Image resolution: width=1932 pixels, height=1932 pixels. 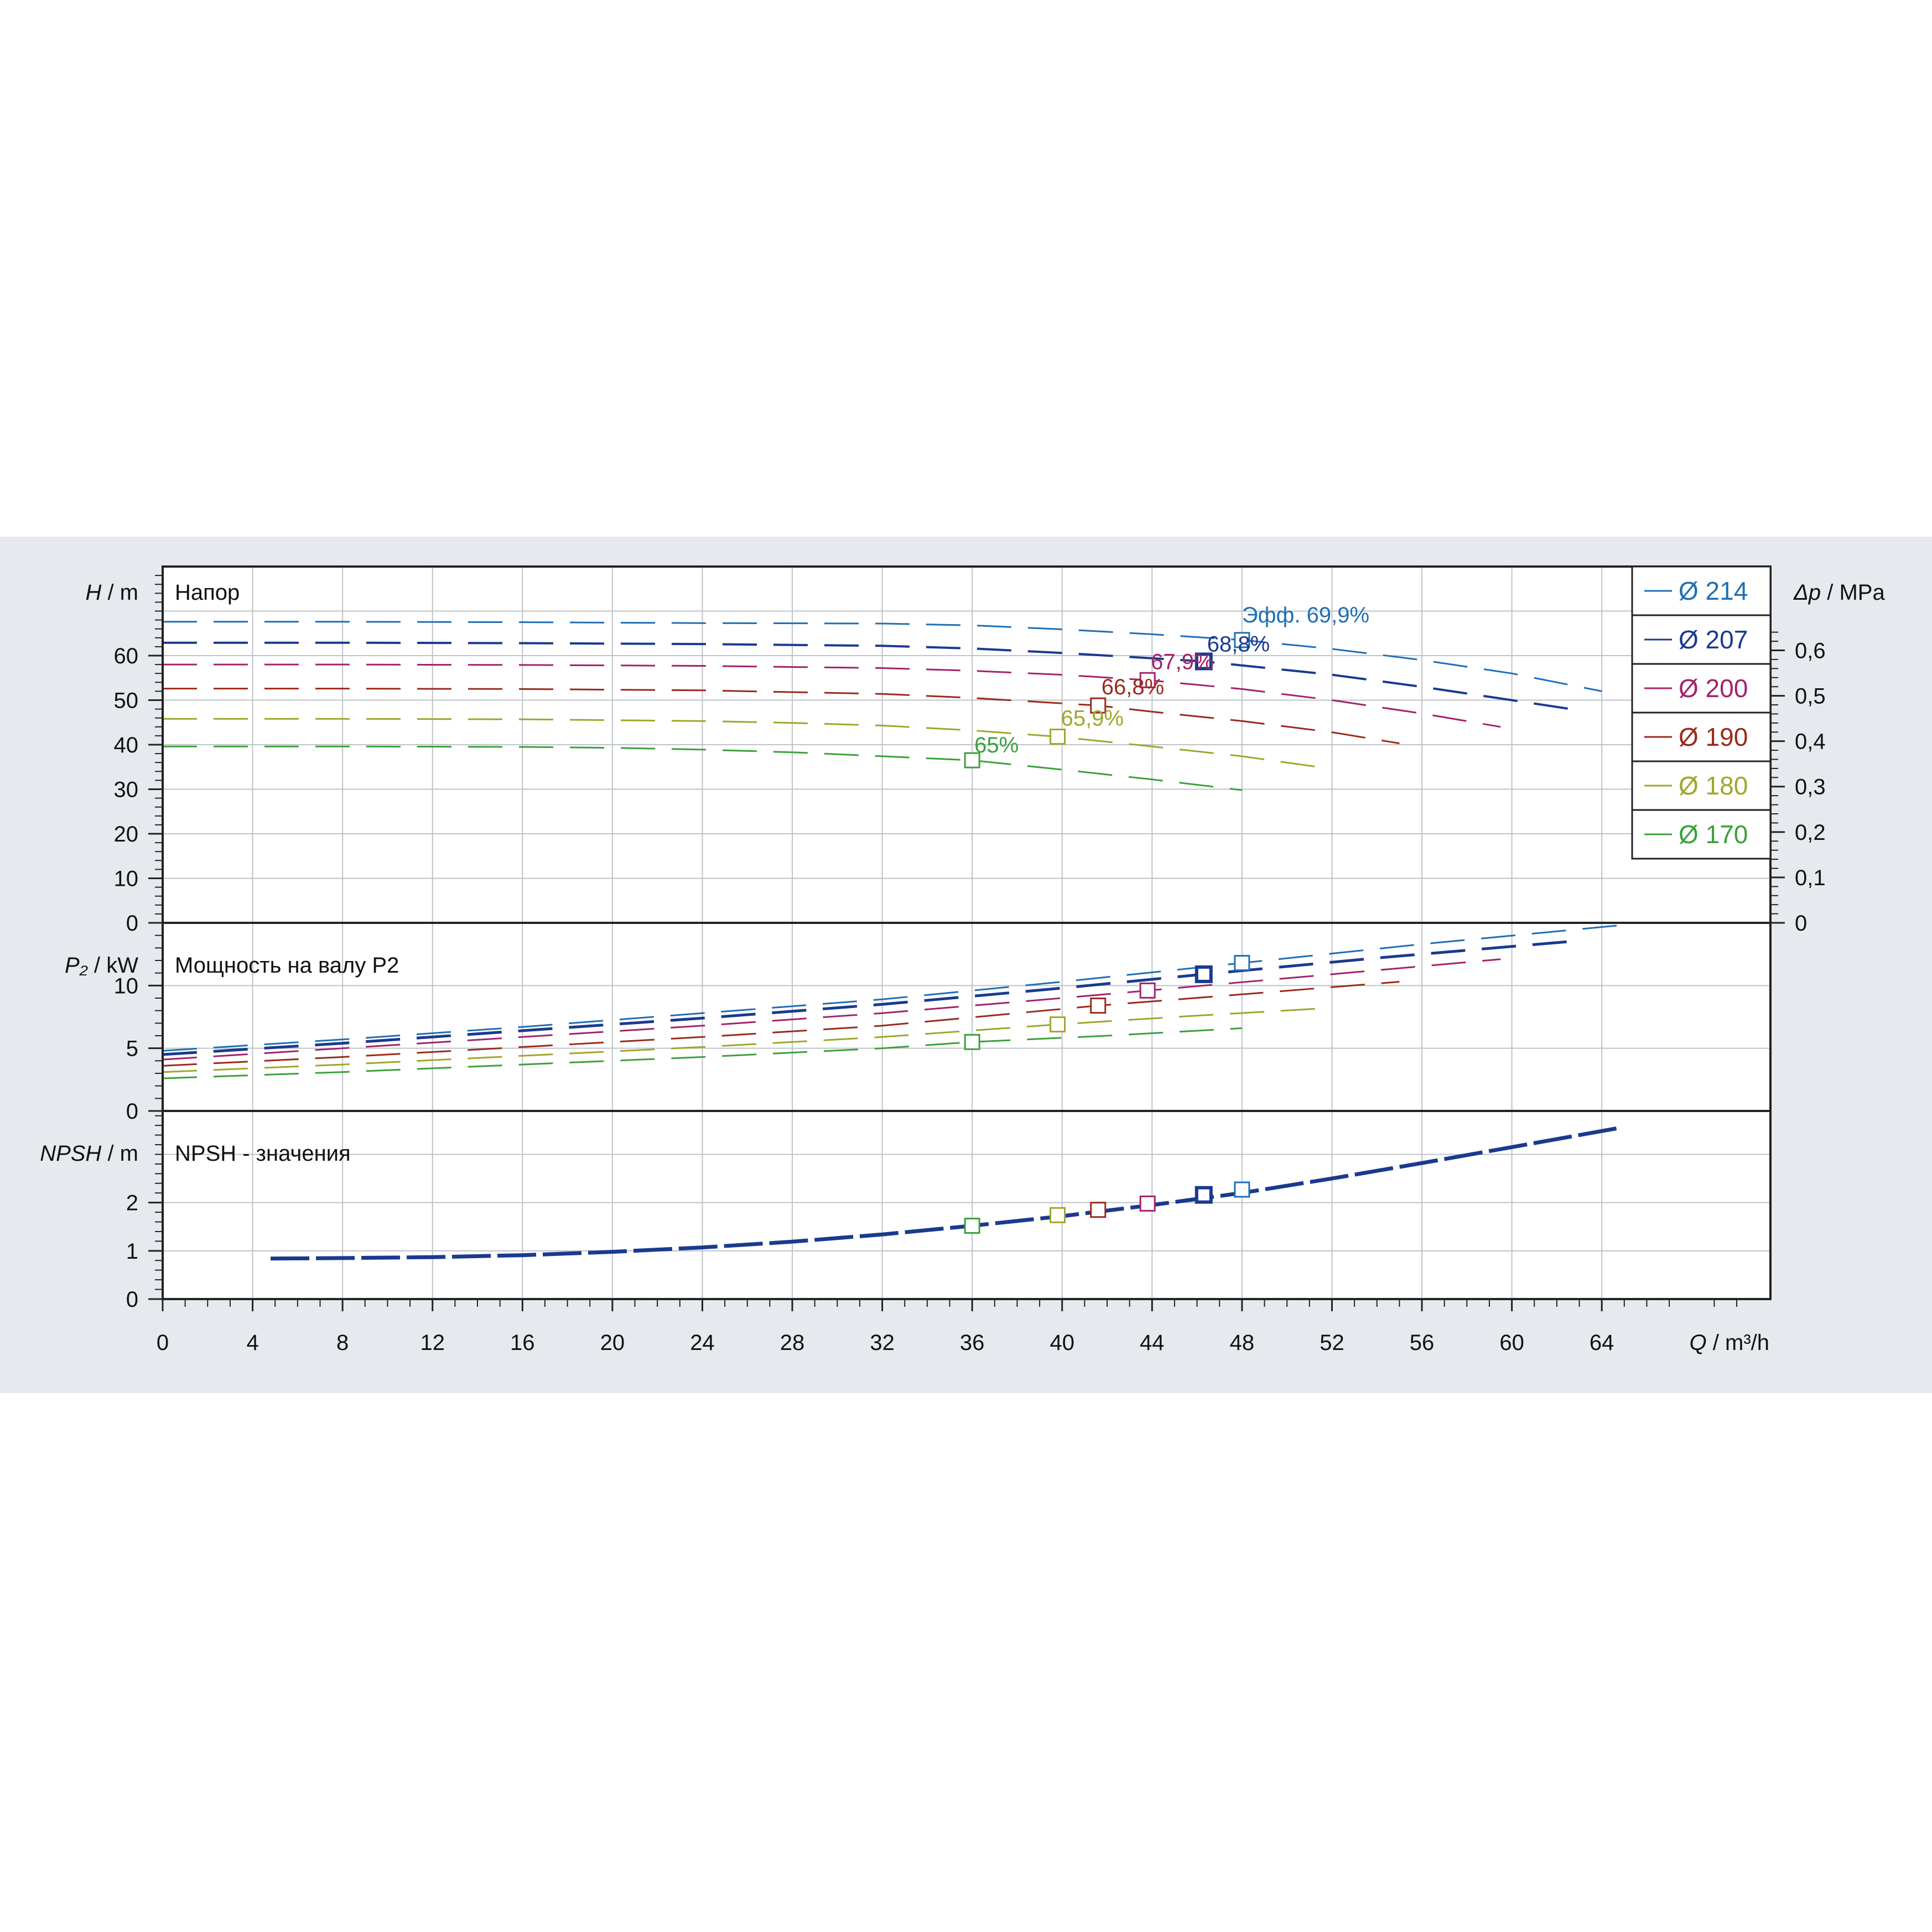 What do you see at coordinates (126, 834) in the screenshot?
I see `head-y-tick-label: 20` at bounding box center [126, 834].